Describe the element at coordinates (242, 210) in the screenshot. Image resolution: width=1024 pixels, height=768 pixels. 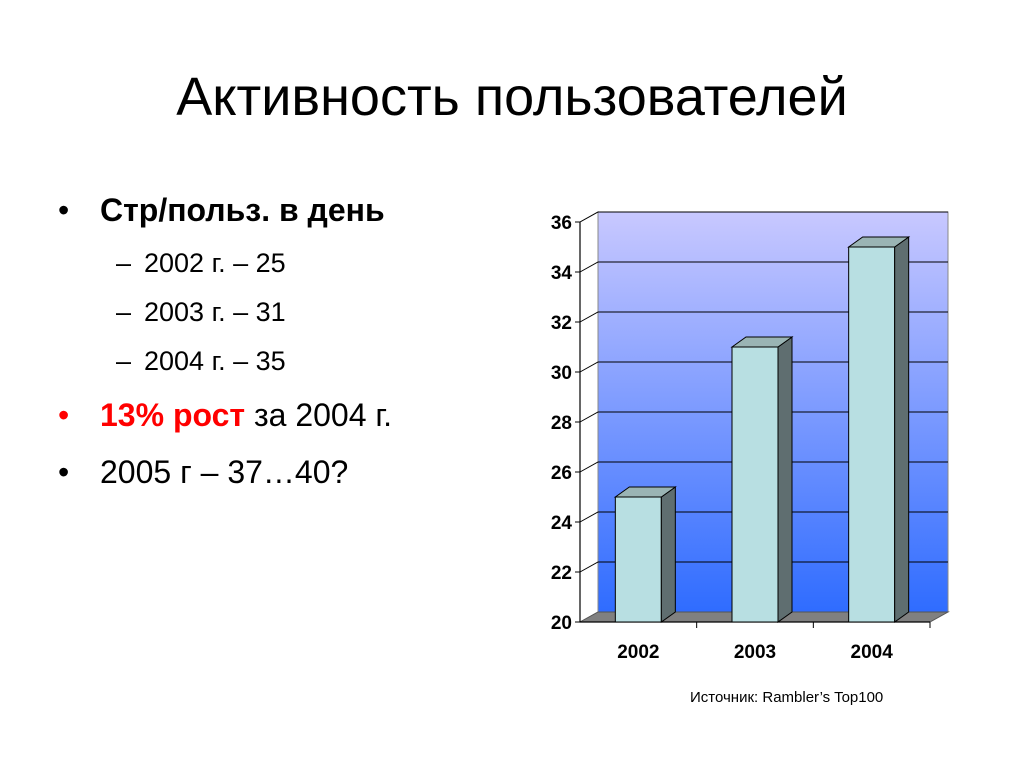
I see `bullet-text: Стр/польз. в день` at that location.